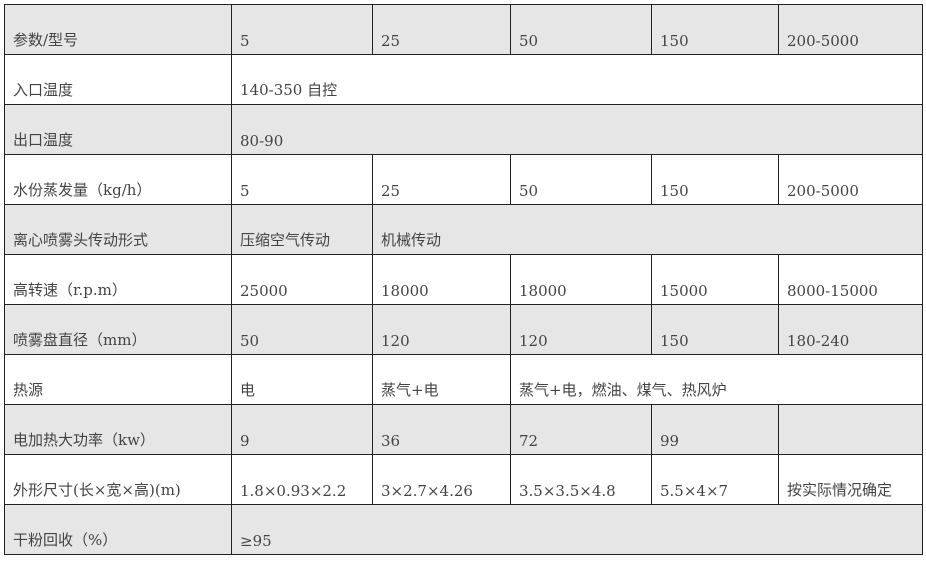 The height and width of the screenshot is (568, 926). Describe the element at coordinates (118, 179) in the screenshot. I see `row-label: 水份蒸发量（kg/h）` at that location.